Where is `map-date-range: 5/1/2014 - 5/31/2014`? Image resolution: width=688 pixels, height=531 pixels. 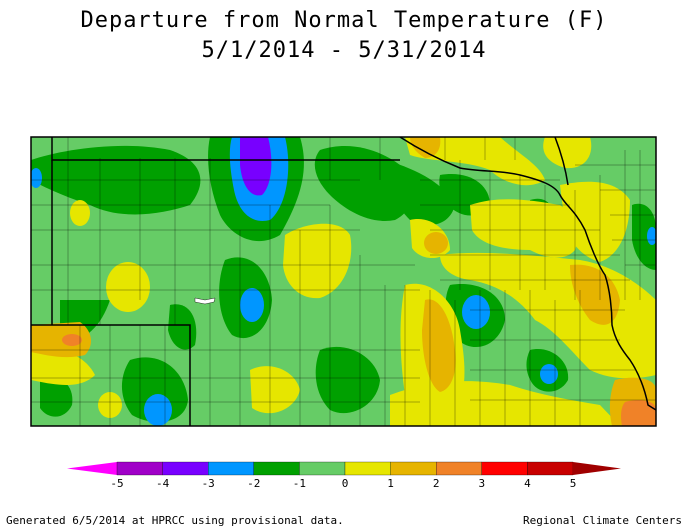 map-date-range: 5/1/2014 - 5/31/2014 is located at coordinates (344, 50).